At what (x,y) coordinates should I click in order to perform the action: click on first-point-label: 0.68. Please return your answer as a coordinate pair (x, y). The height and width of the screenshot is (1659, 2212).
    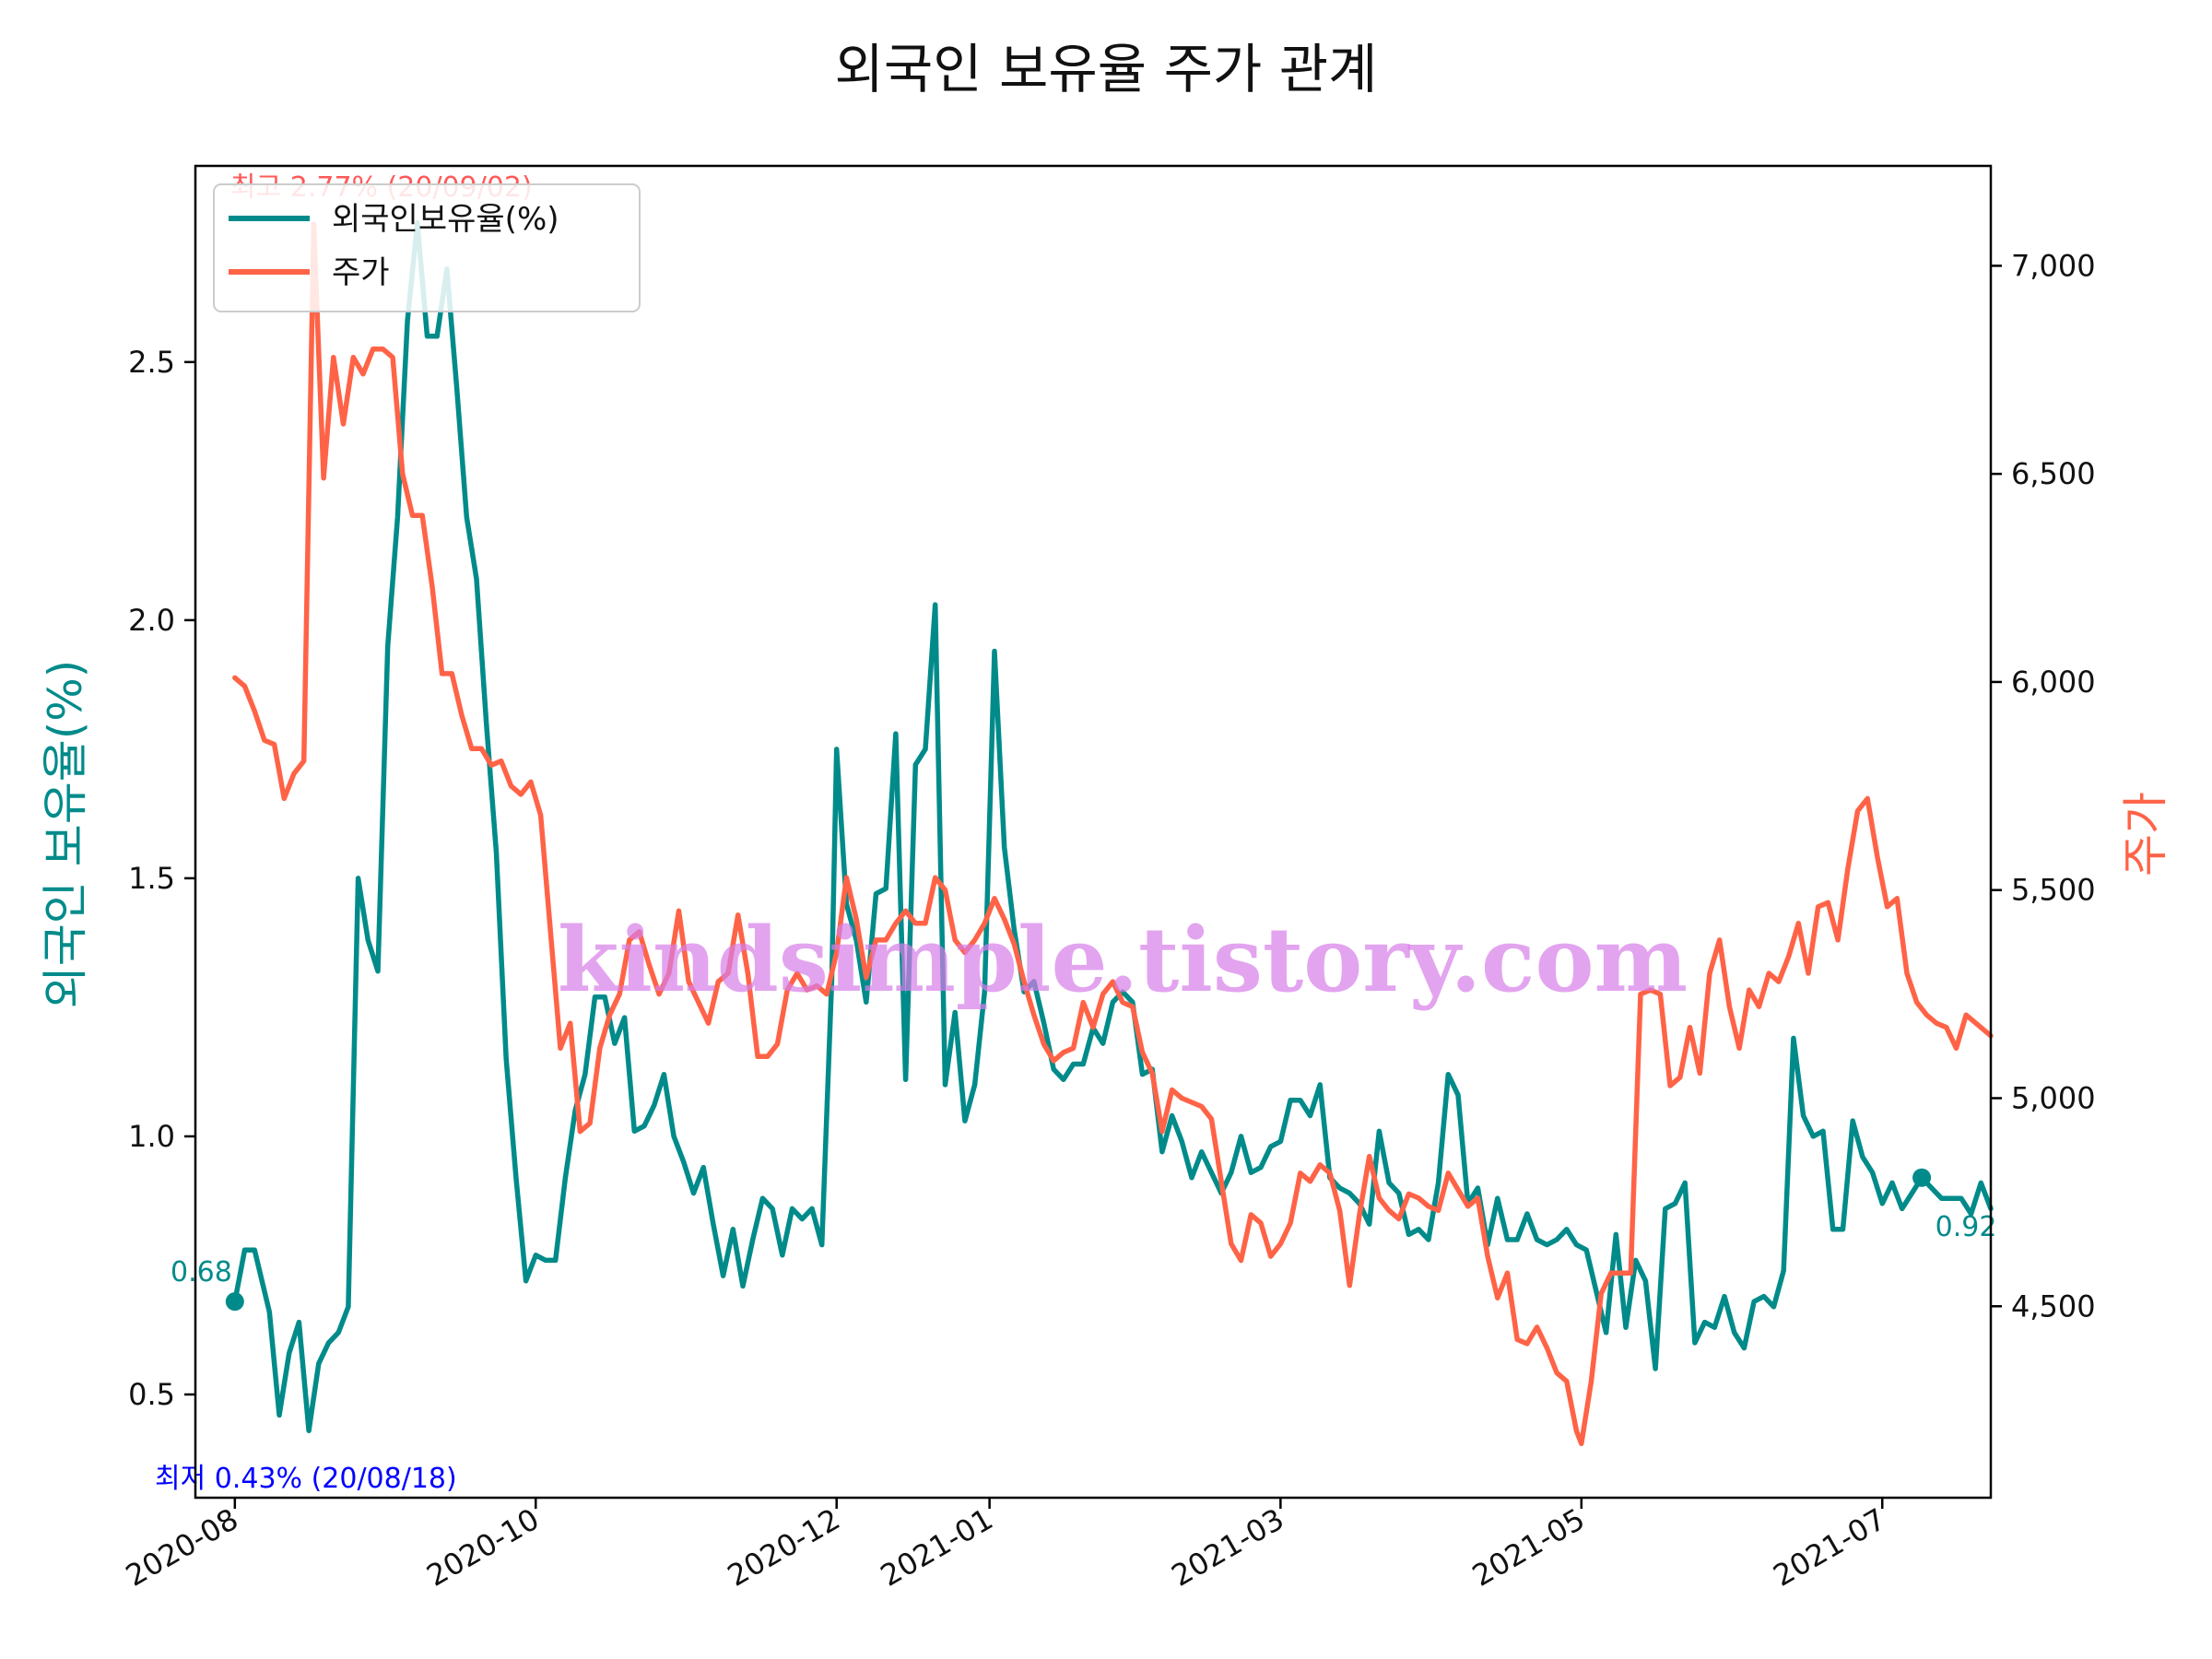
    Looking at the image, I should click on (201, 1272).